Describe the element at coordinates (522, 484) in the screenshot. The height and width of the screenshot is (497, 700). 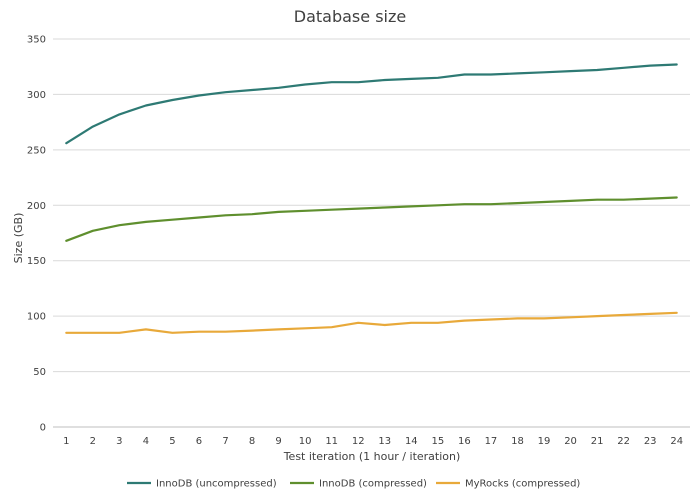
I see `legend-label: MyRocks (compressed)` at that location.